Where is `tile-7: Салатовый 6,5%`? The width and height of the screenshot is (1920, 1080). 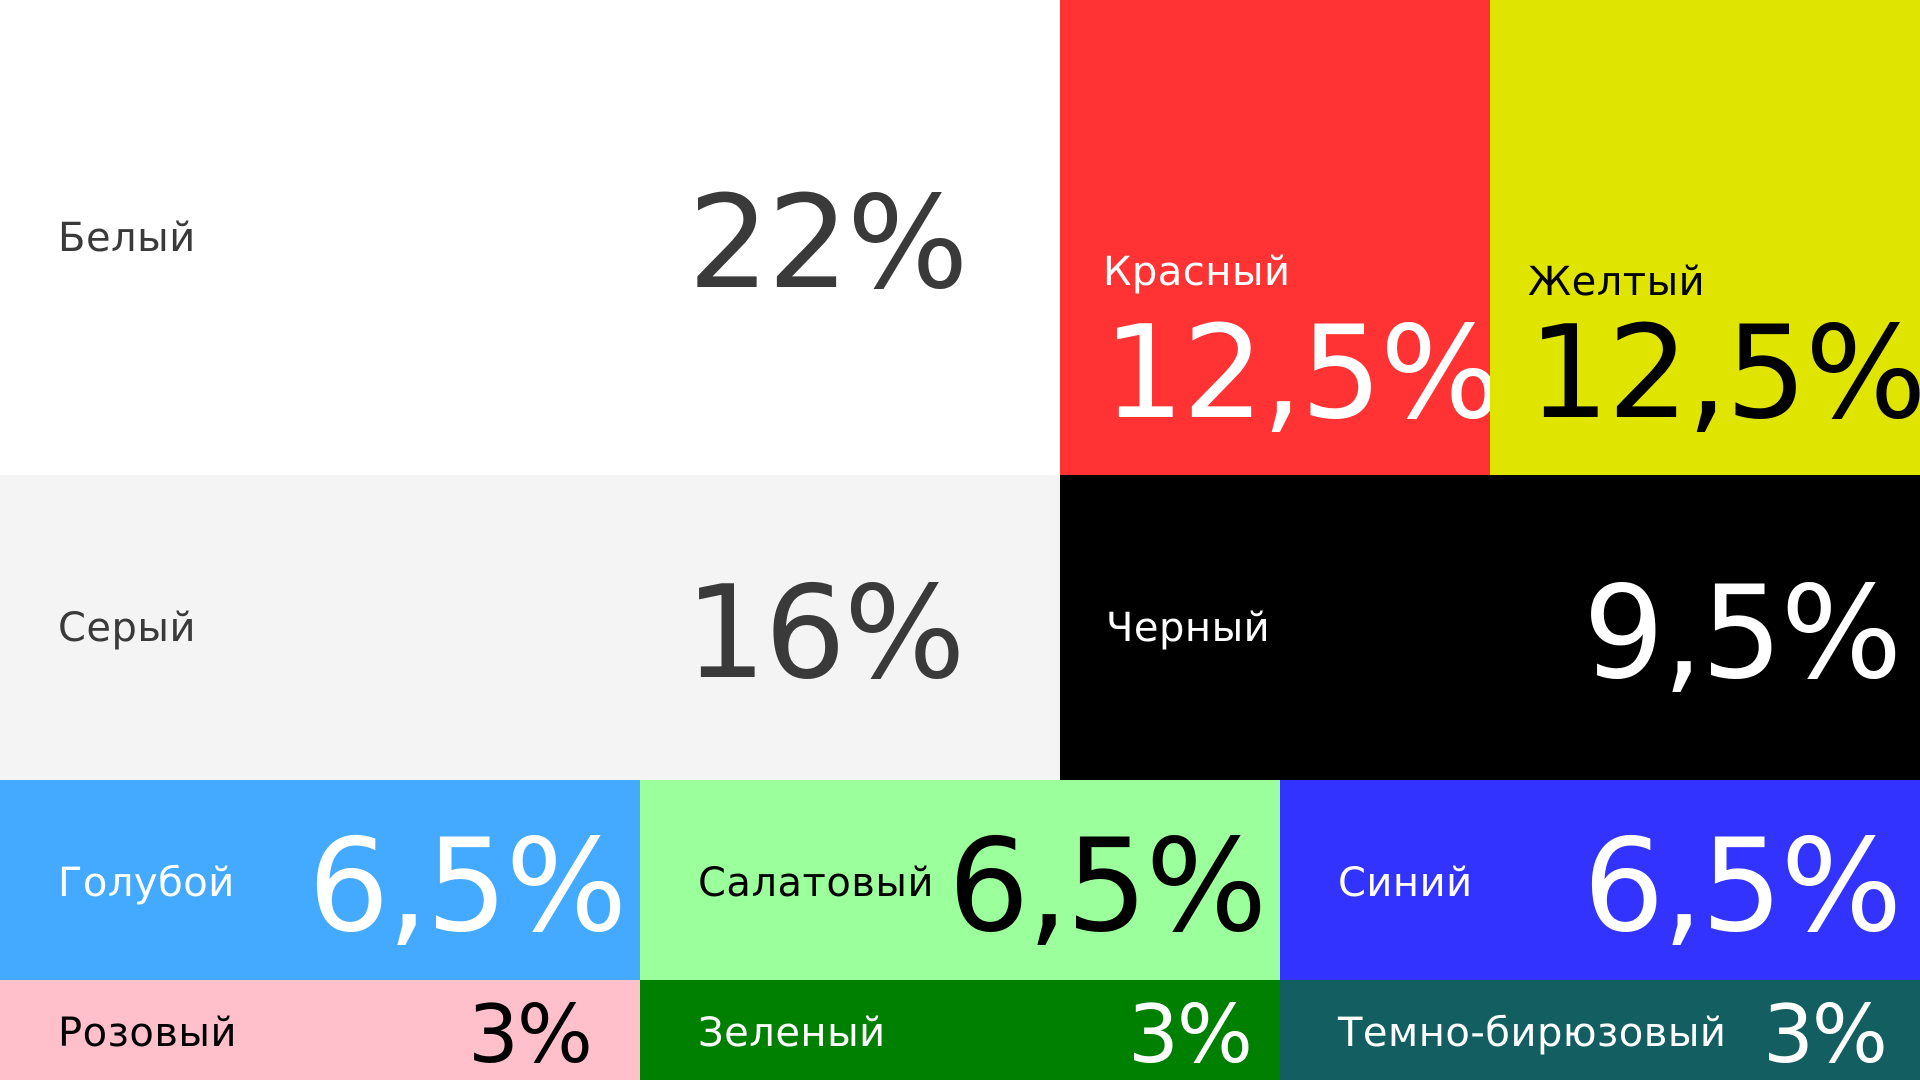 tile-7: Салатовый 6,5% is located at coordinates (960, 880).